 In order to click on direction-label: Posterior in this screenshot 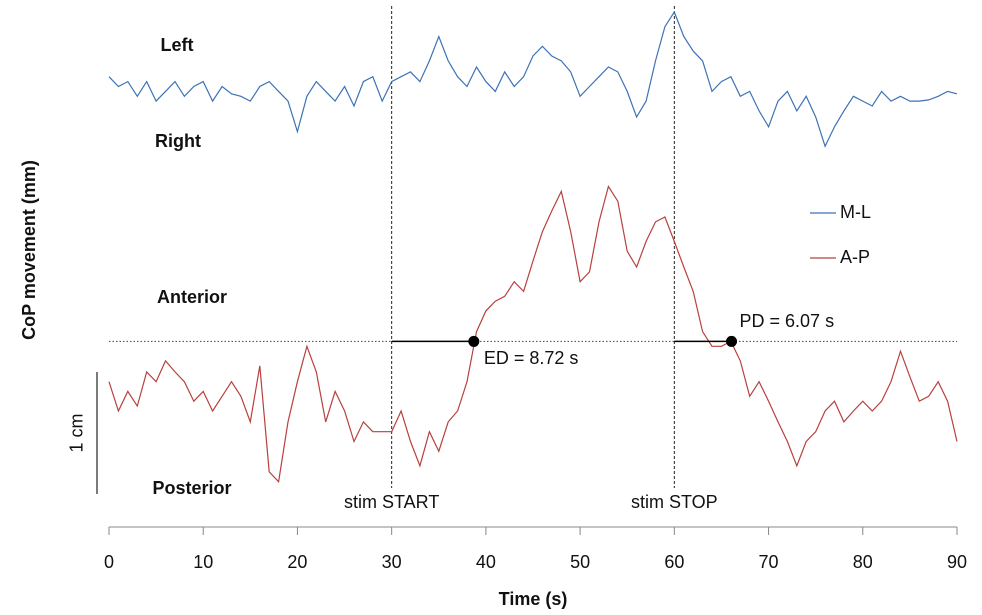, I will do `click(191, 488)`.